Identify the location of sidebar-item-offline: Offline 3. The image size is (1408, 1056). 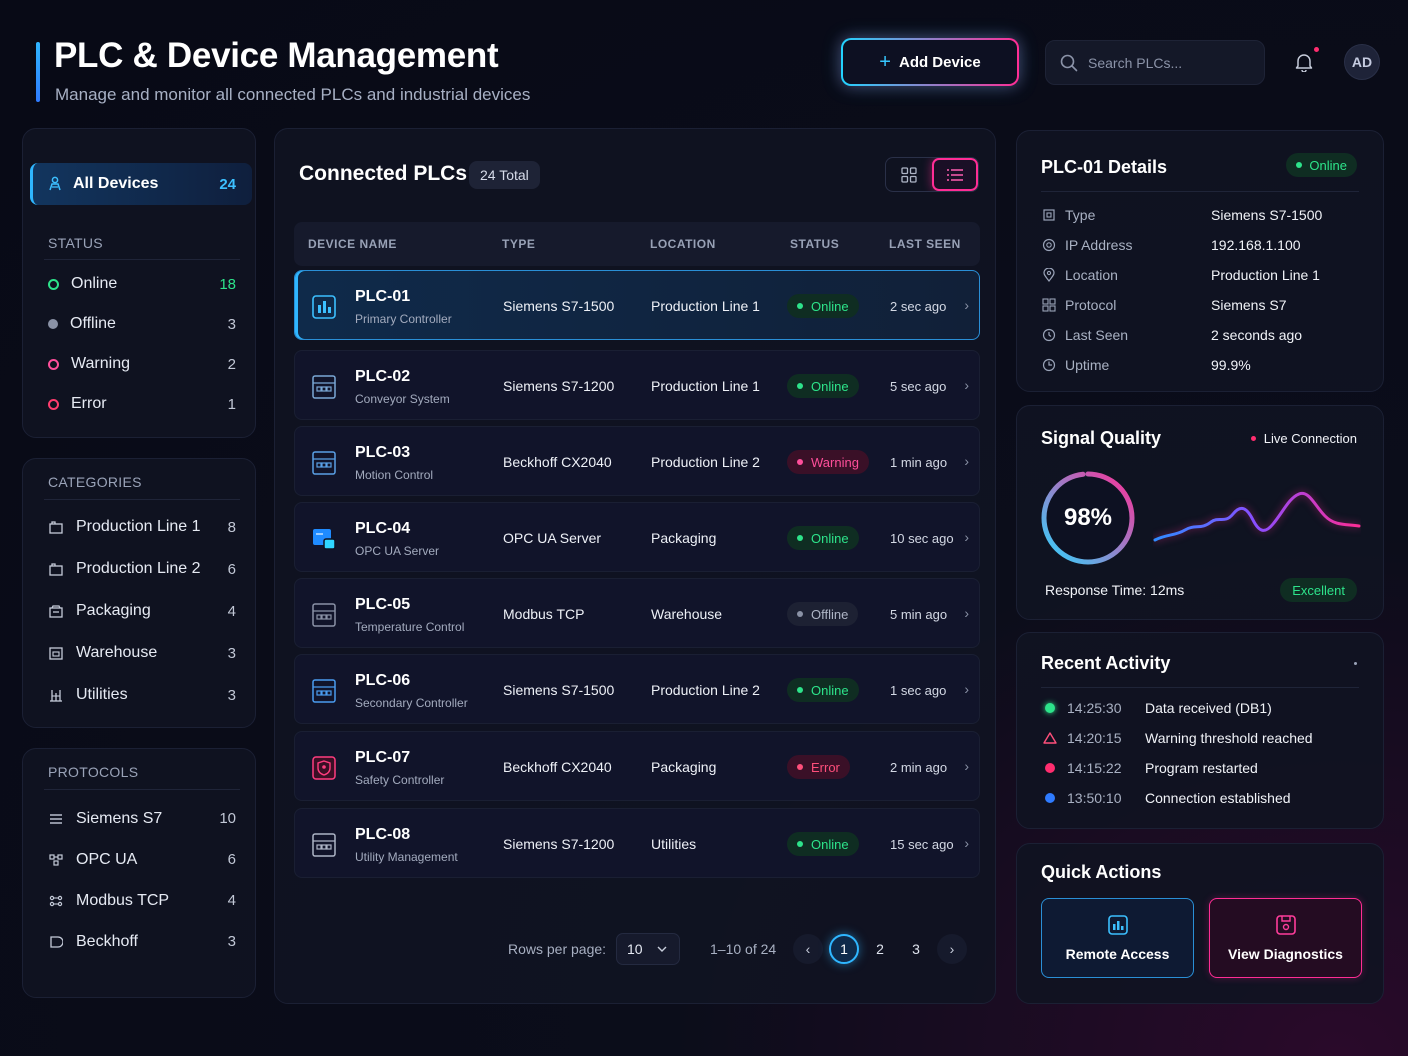
(139, 324).